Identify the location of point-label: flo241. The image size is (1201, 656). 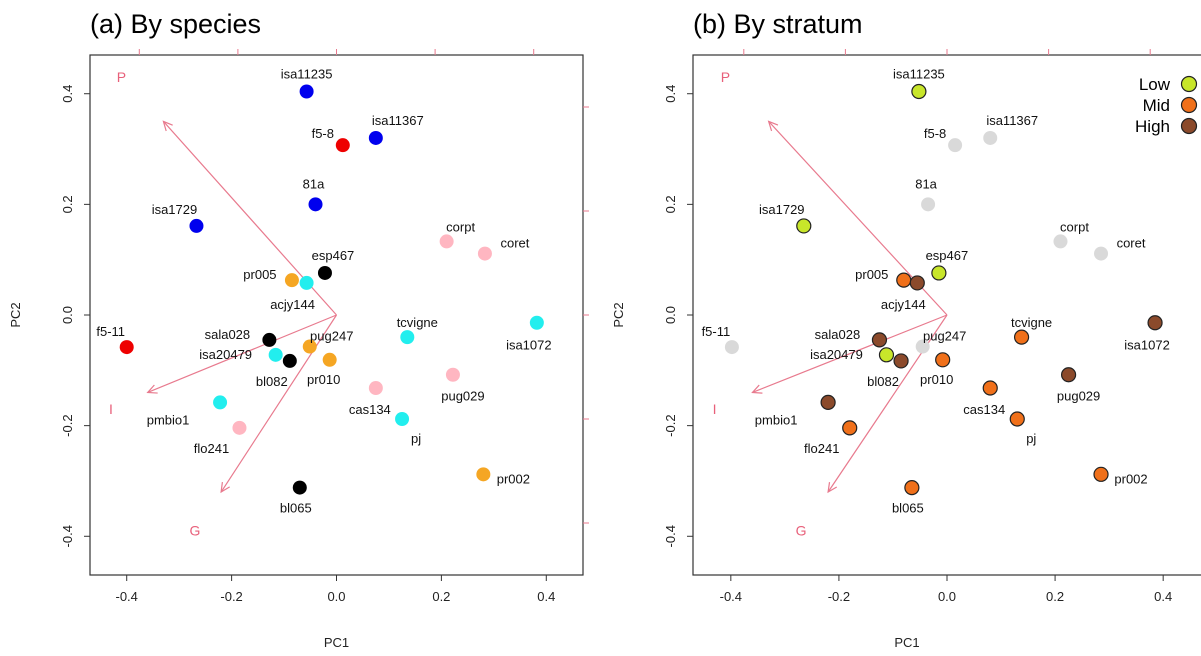
(211, 448).